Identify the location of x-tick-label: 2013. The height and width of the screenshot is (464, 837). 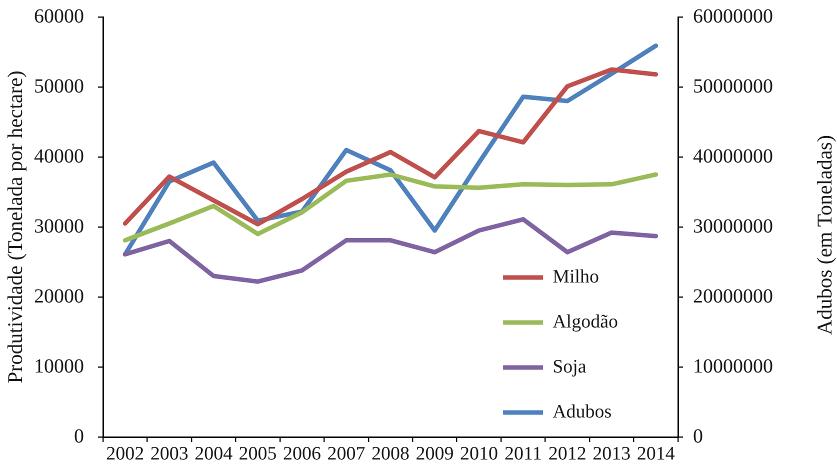
(611, 453).